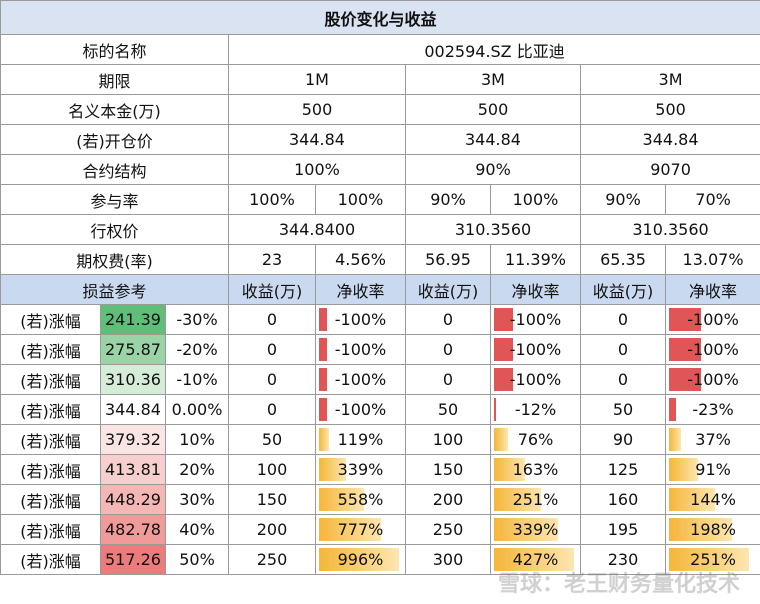 This screenshot has height=604, width=760. Describe the element at coordinates (712, 259) in the screenshot. I see `info-cell: 13.07%` at that location.